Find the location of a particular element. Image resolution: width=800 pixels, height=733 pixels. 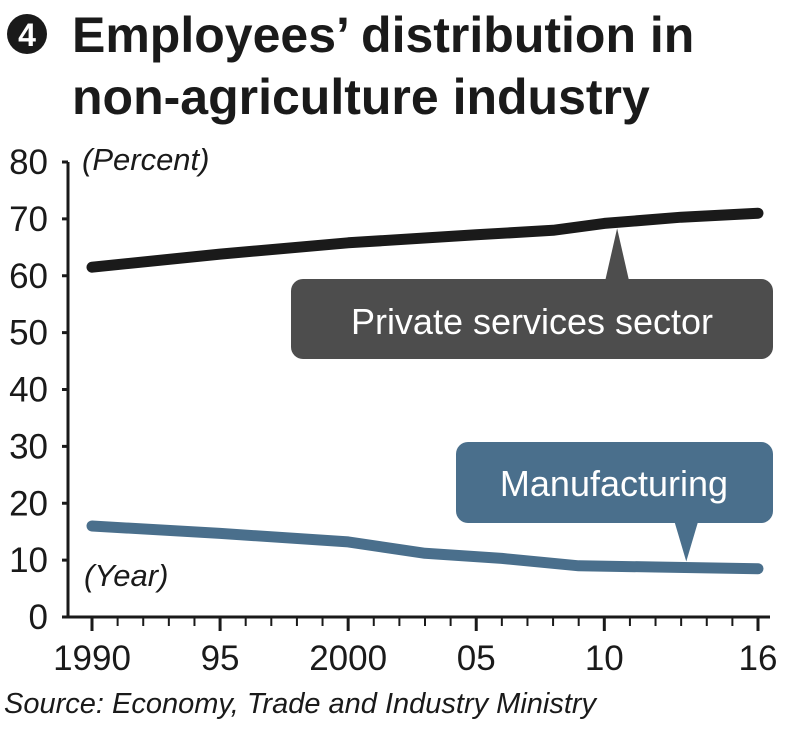

figure-number-badge is located at coordinates (27, 34).